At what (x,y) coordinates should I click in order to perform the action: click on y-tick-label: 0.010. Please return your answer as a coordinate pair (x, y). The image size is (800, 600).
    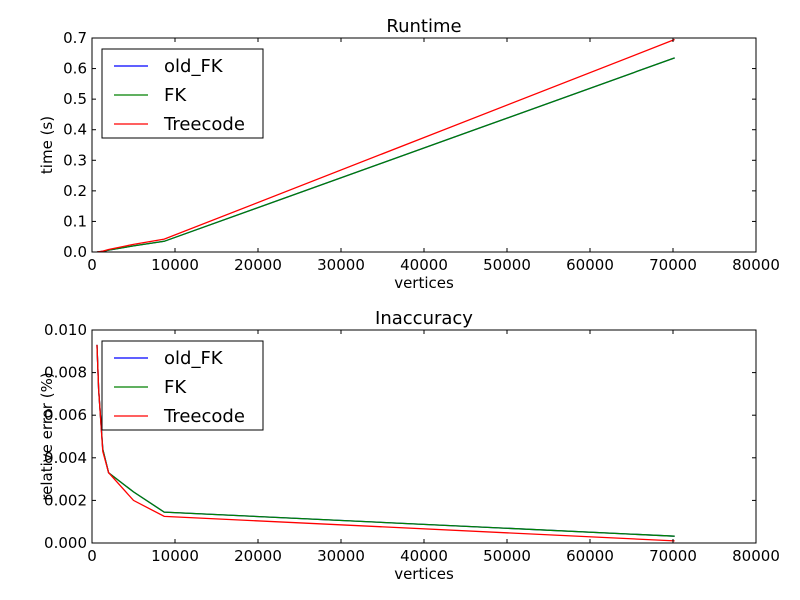
    Looking at the image, I should click on (65, 330).